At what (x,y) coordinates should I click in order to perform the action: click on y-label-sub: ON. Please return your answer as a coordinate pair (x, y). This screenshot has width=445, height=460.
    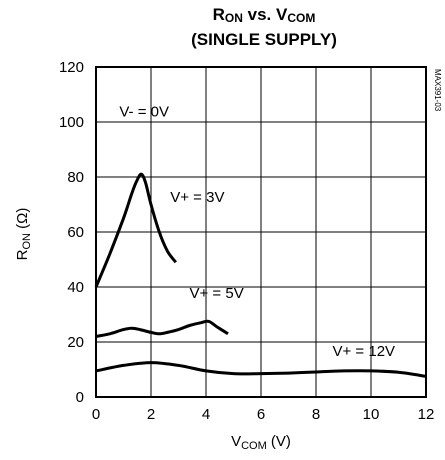
    Looking at the image, I should click on (27, 241).